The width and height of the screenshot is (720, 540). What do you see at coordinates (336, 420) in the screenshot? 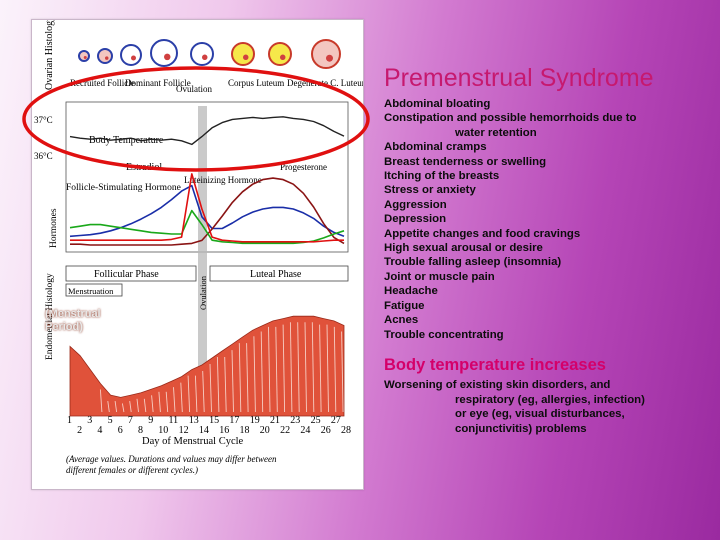
I see `day-tick-label: 27` at bounding box center [336, 420].